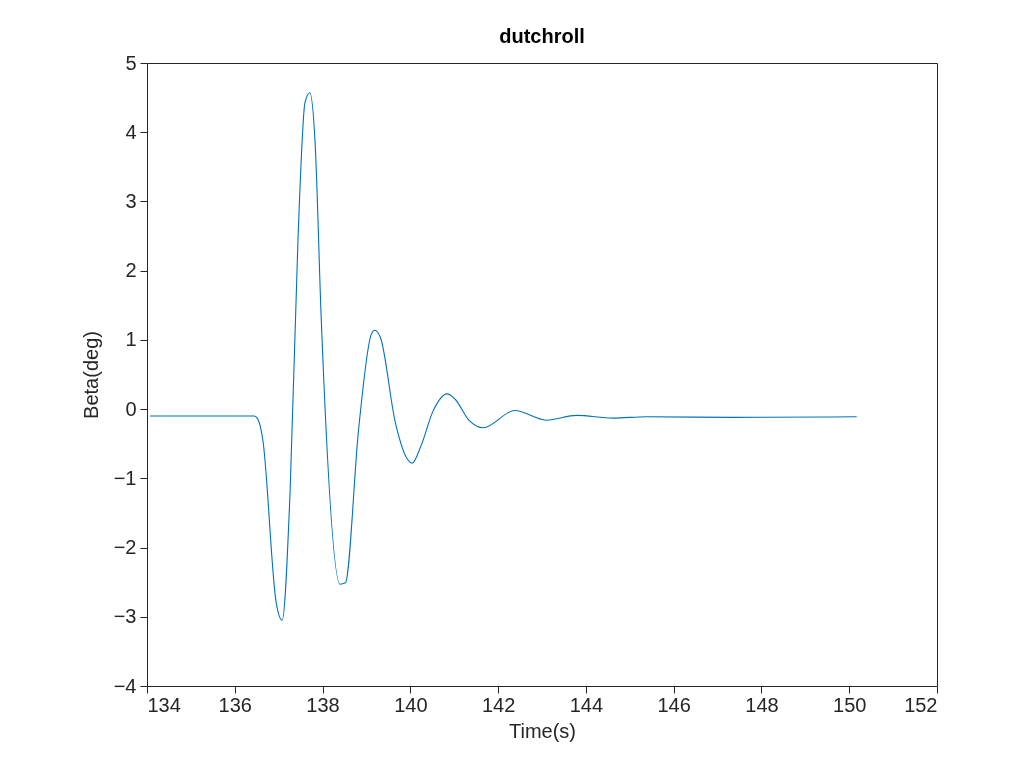  Describe the element at coordinates (131, 408) in the screenshot. I see `y-tick-label: 0` at that location.